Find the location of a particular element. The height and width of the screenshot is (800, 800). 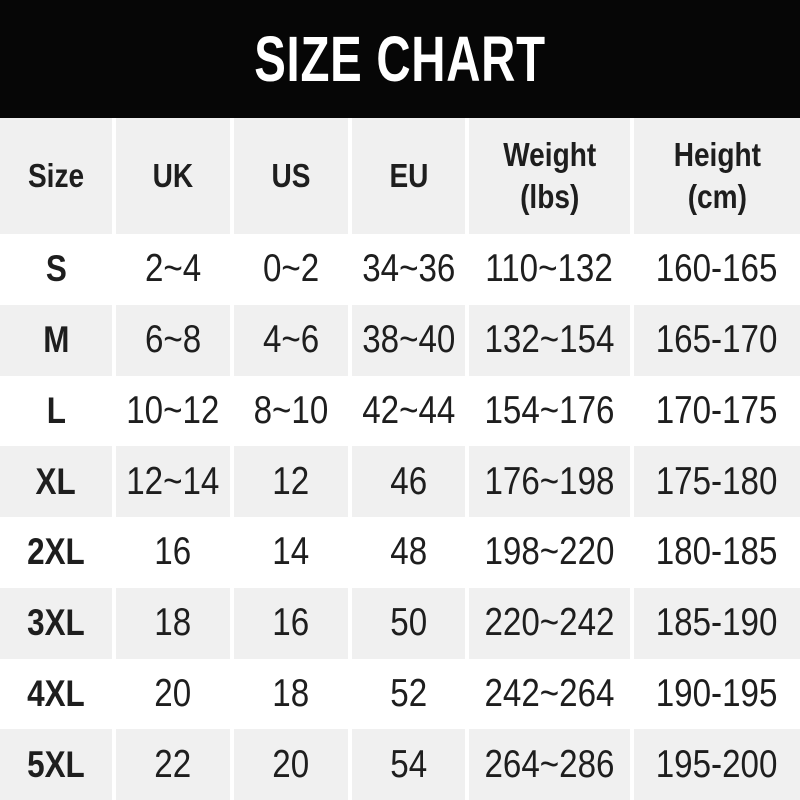

cell-value: 14 is located at coordinates (291, 552).